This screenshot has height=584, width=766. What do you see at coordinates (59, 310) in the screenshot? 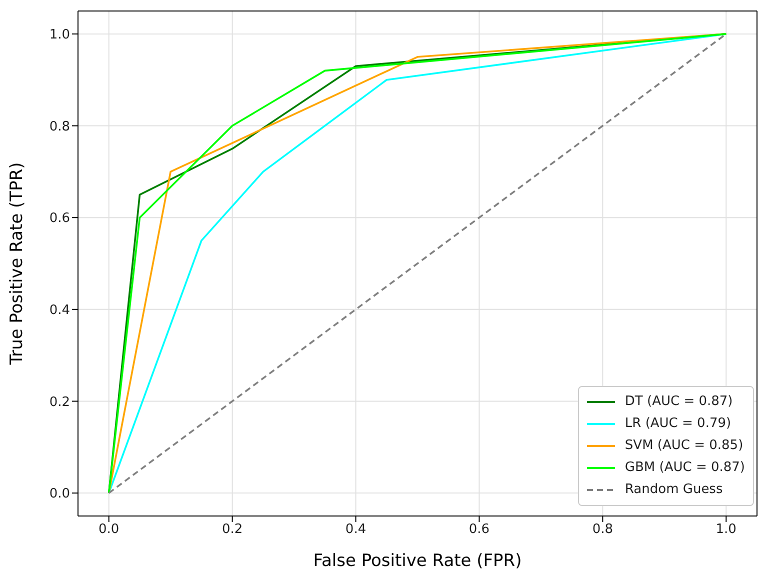
I see `y-tick-label: 0.4` at bounding box center [59, 310].